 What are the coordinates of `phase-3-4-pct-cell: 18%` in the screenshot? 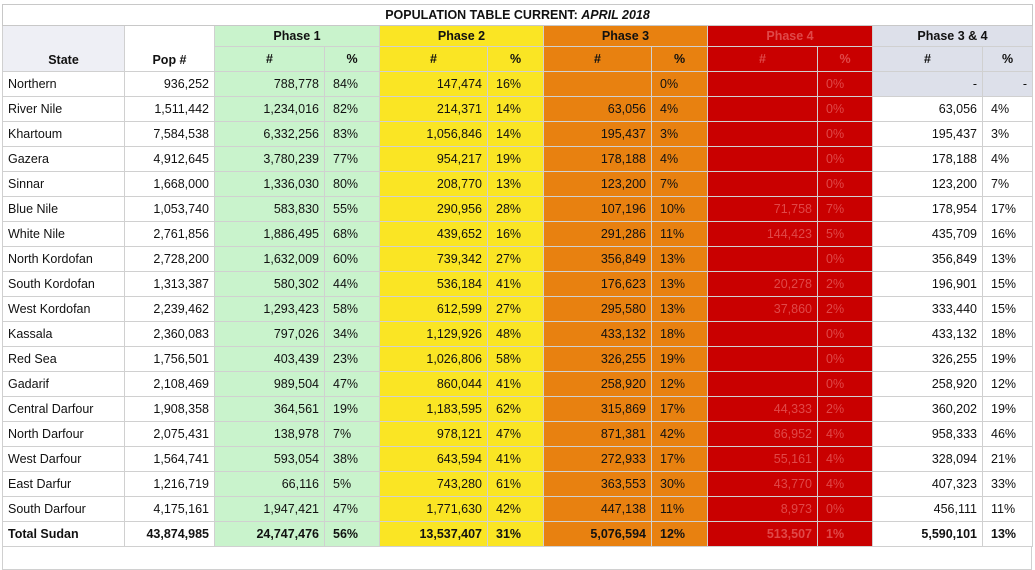 It's located at (1007, 334).